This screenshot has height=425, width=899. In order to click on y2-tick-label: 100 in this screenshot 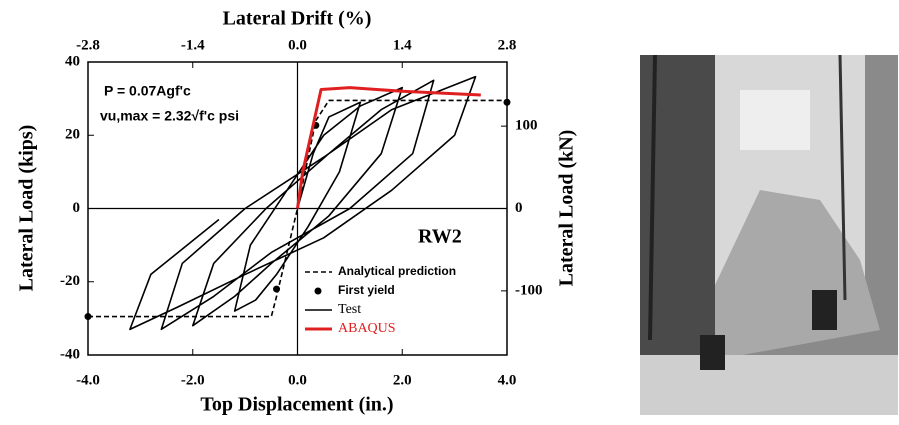, I will do `click(526, 126)`.